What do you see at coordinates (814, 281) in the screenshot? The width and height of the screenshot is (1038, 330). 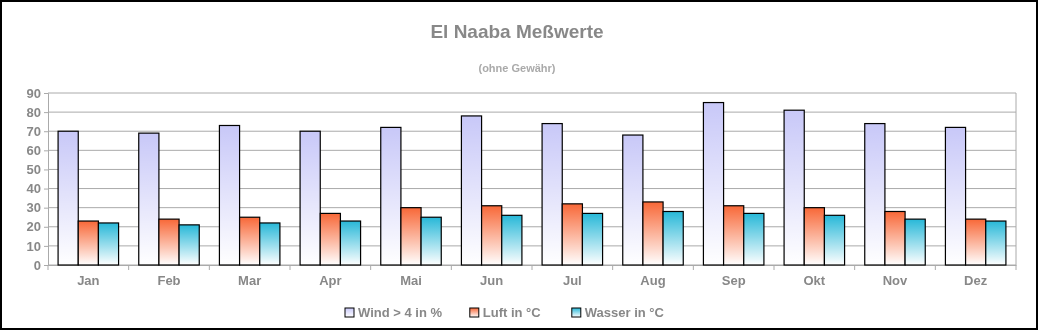 I see `x-tick-label: Okt` at bounding box center [814, 281].